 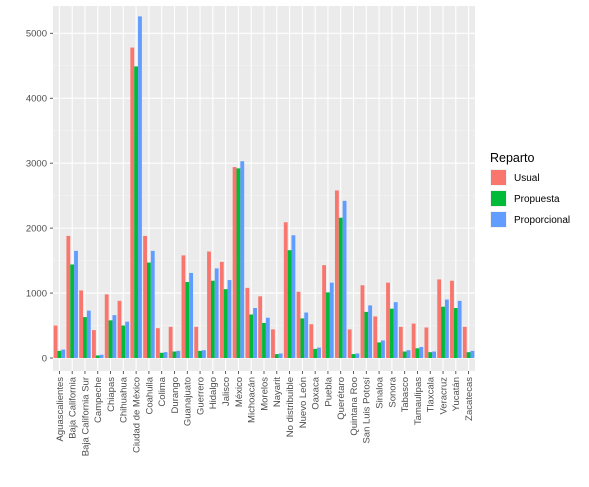 What do you see at coordinates (354, 406) in the screenshot?
I see `x-tick-label: Quintana Roo` at bounding box center [354, 406].